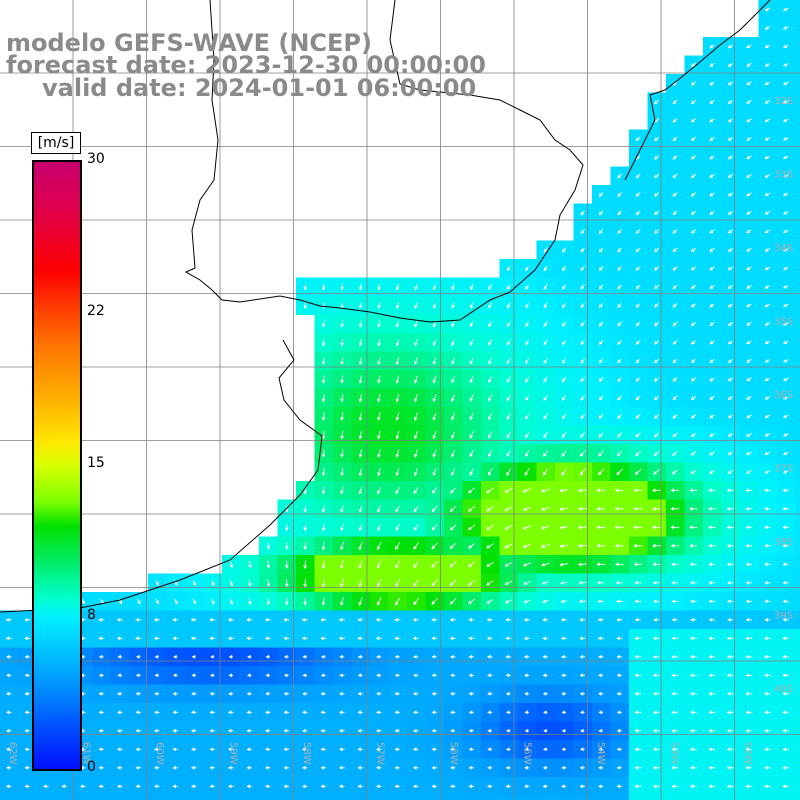 The width and height of the screenshot is (800, 800). What do you see at coordinates (783, 689) in the screenshot?
I see `lat-label: 40S` at bounding box center [783, 689].